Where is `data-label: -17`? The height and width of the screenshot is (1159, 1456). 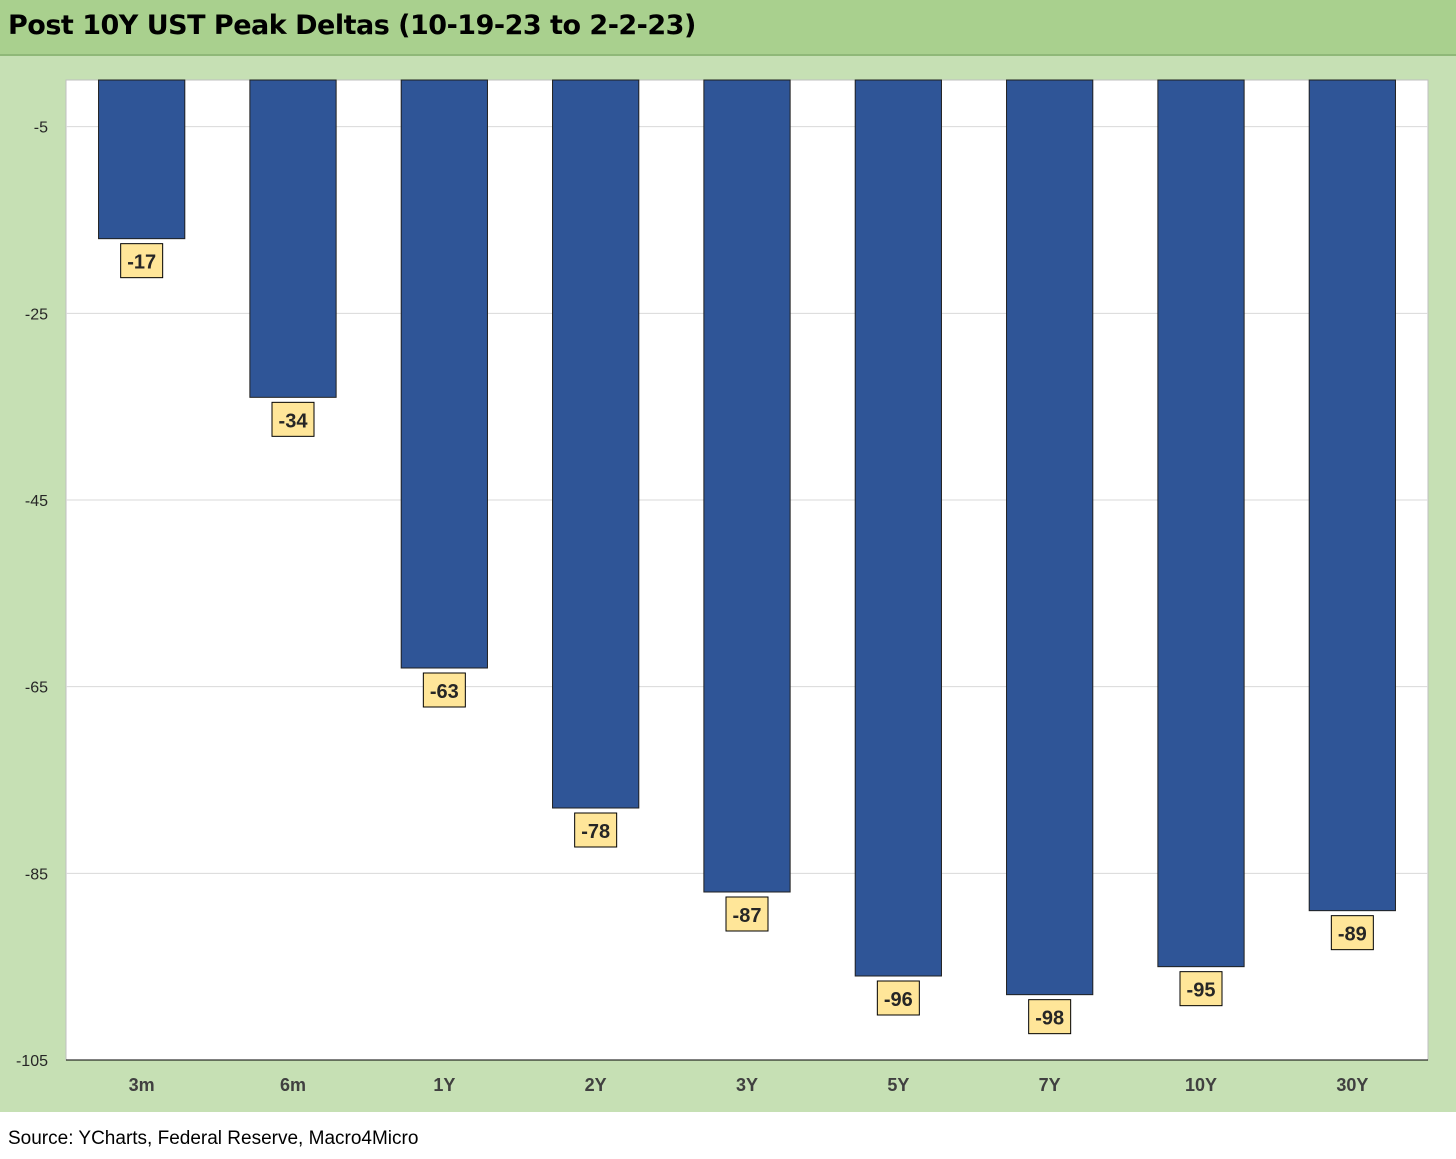 data-label: -17 is located at coordinates (141, 263).